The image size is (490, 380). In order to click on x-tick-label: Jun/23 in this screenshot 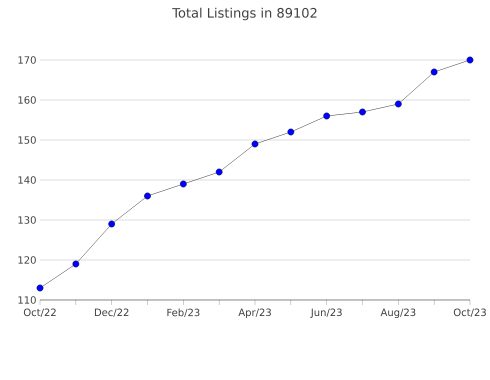, I will do `click(326, 313)`.